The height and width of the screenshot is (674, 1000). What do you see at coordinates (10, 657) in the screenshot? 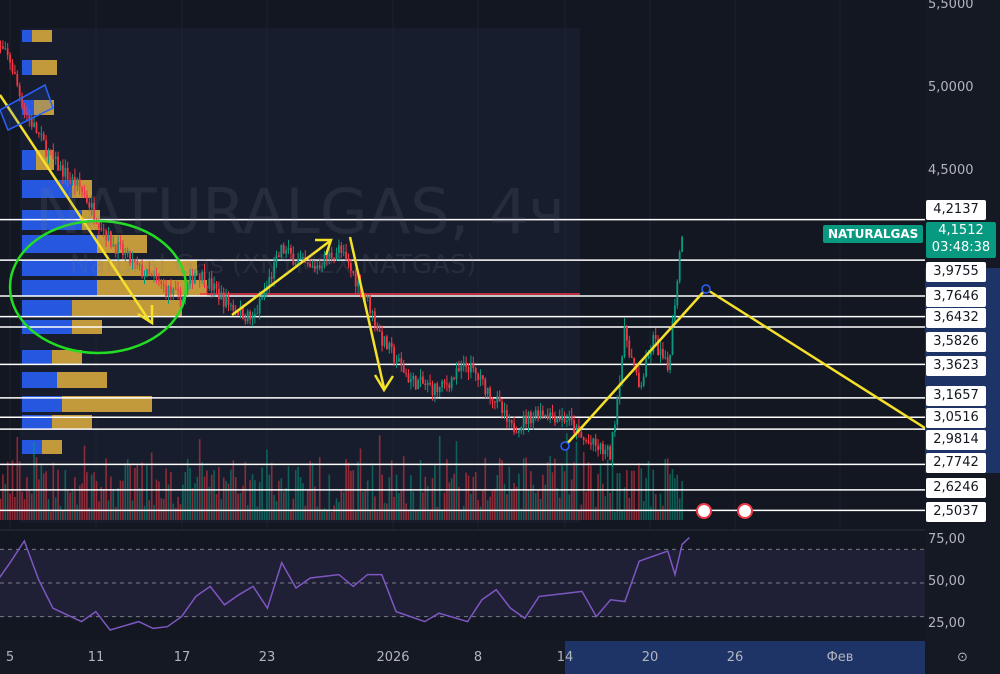
I see `time-tick: 5` at bounding box center [10, 657].